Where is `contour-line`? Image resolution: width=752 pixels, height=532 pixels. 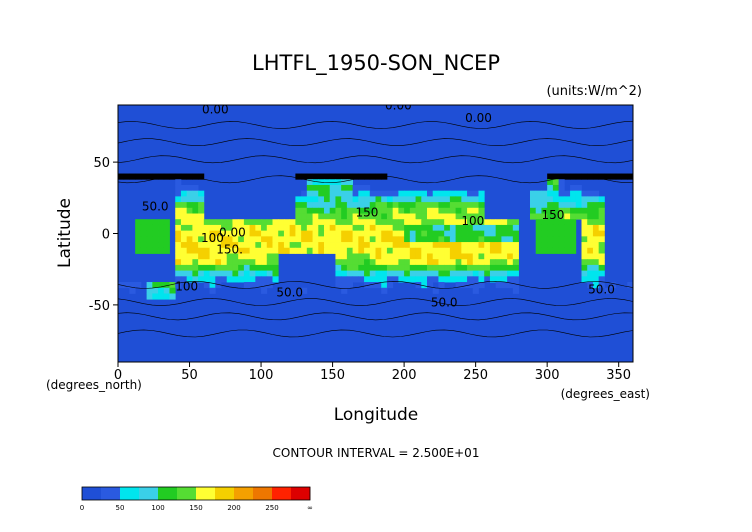
contour-line is located at coordinates (375, 333).